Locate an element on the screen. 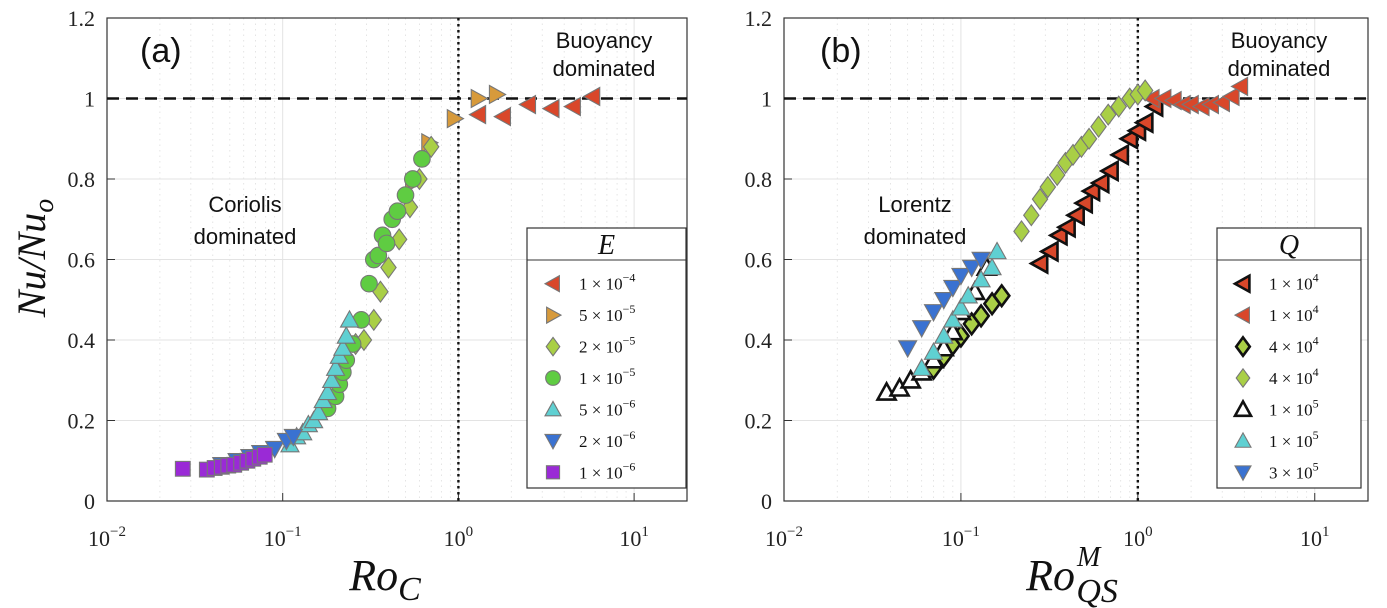  y-tick-label: 1.2 is located at coordinates (759, 18).